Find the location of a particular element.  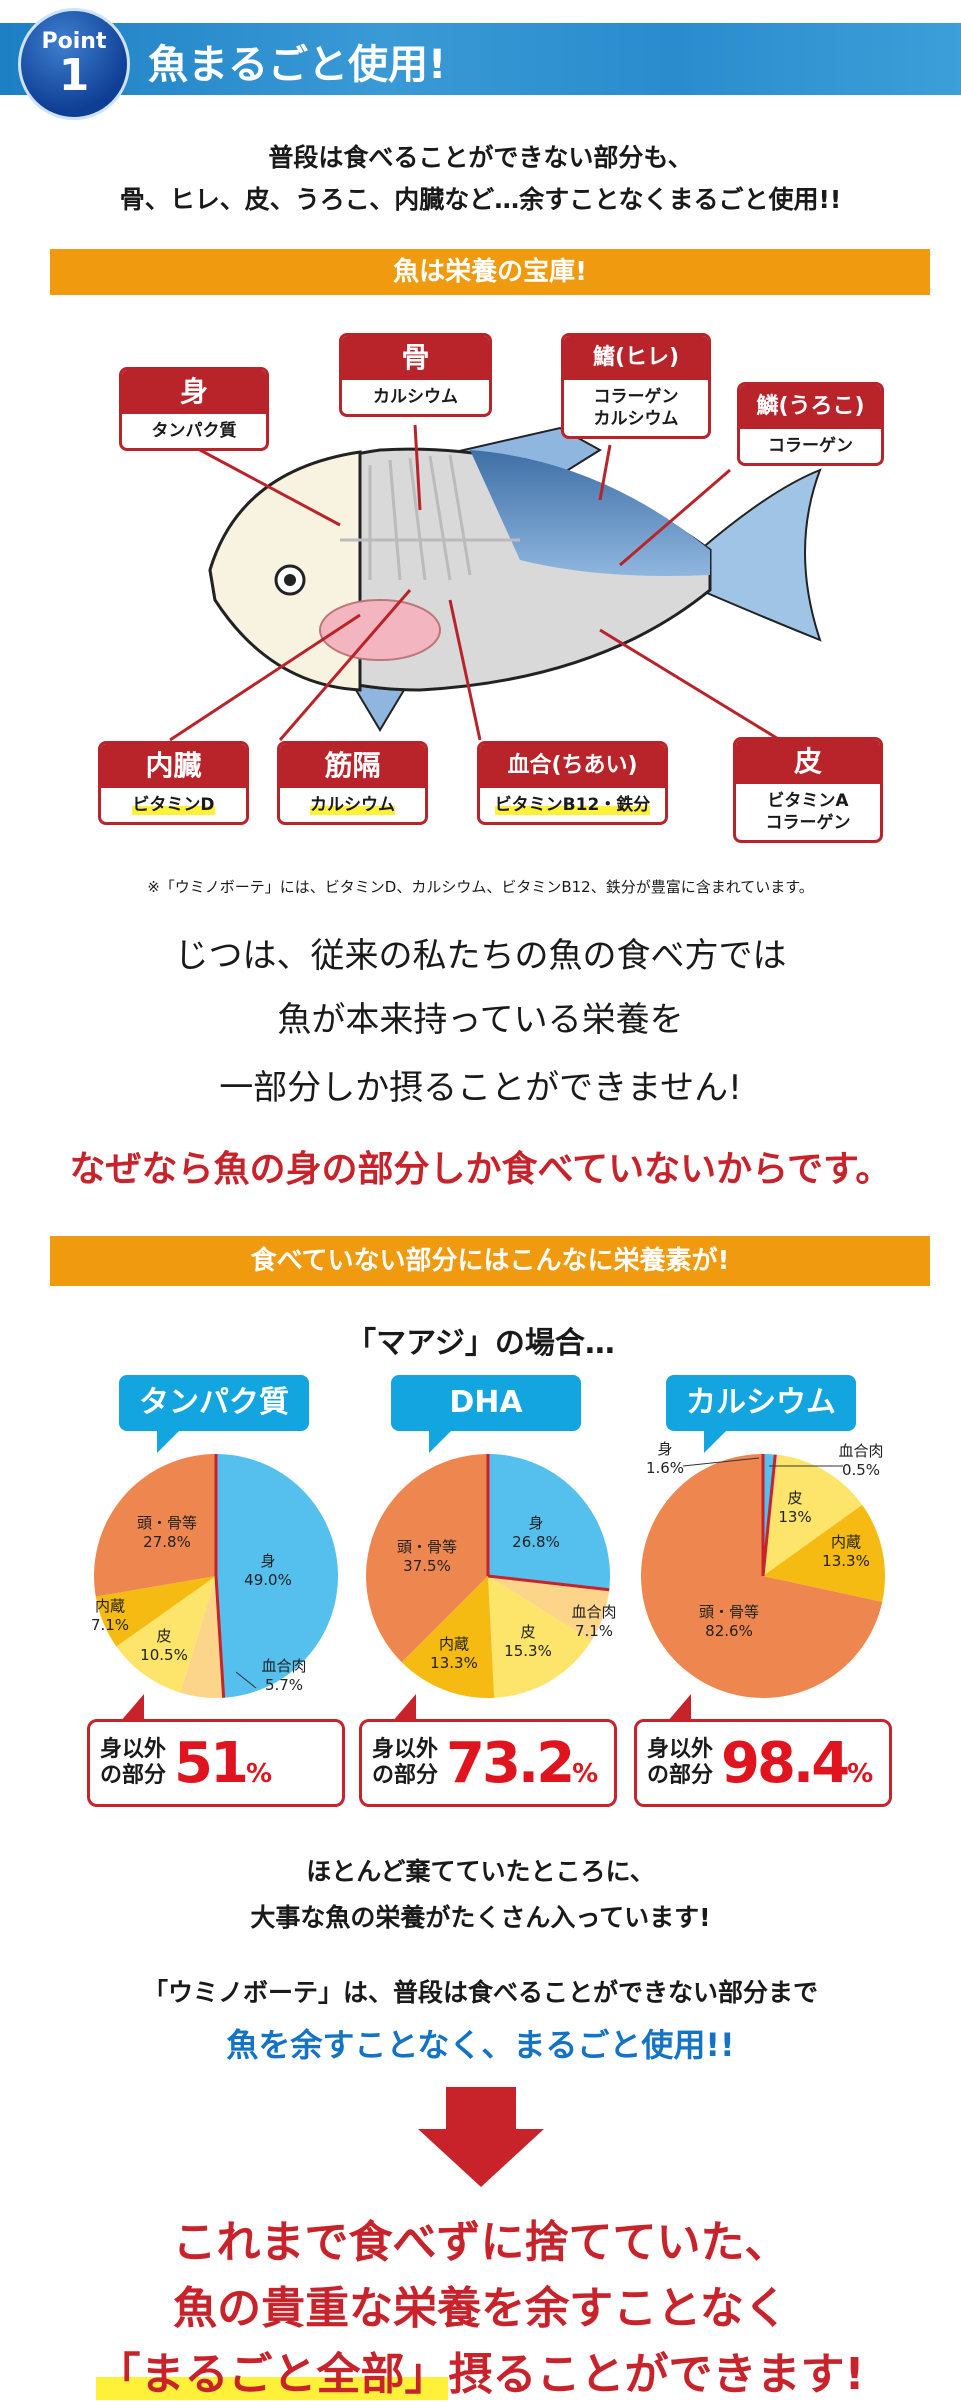

body-line-1: じつは、従来の私たちの魚の食べ方では is located at coordinates (480, 956).